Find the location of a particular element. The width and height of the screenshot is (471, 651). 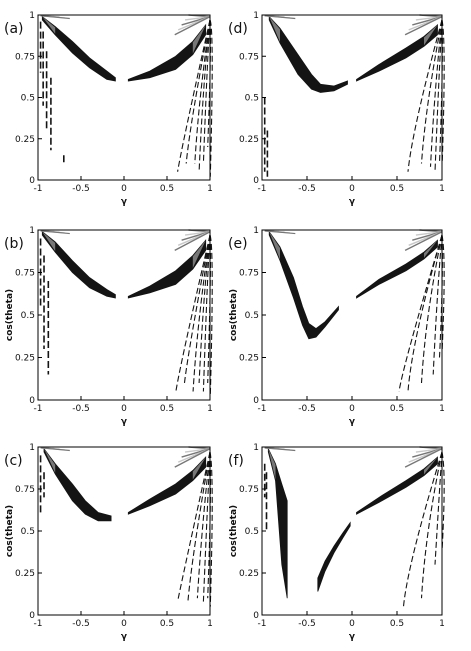

panel-label: (a) is located at coordinates (14, 29).